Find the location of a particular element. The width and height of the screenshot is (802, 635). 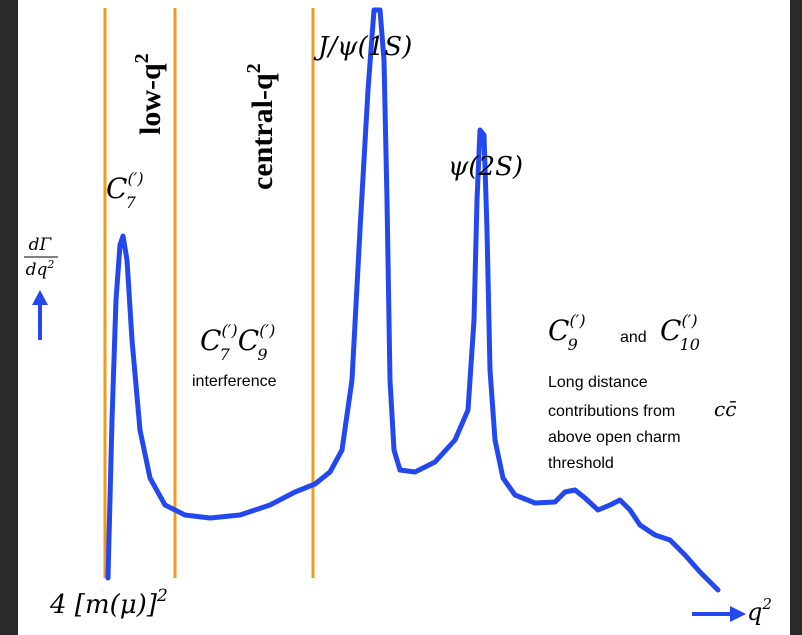

coefficient: C(′) 7 is located at coordinates (125, 190).